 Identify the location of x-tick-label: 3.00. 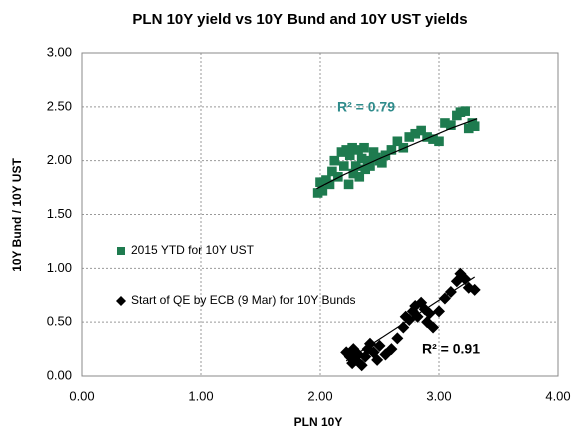
(438, 395).